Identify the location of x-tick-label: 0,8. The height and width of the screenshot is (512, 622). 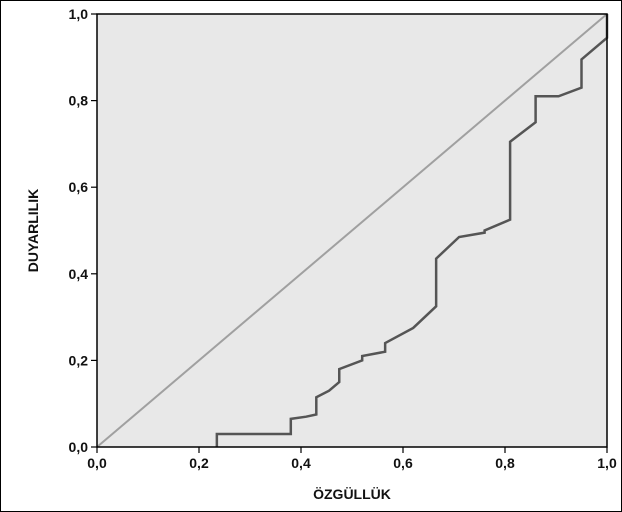
(505, 463).